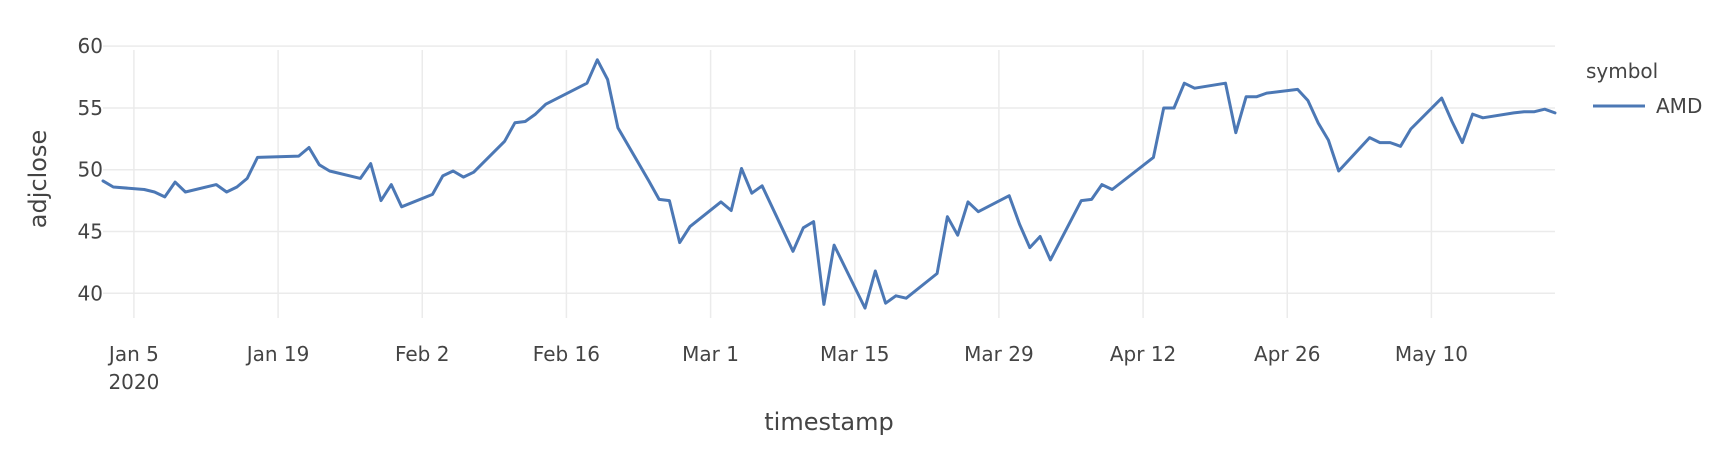  Describe the element at coordinates (133, 382) in the screenshot. I see `x-tick-sublabel: 2020` at that location.